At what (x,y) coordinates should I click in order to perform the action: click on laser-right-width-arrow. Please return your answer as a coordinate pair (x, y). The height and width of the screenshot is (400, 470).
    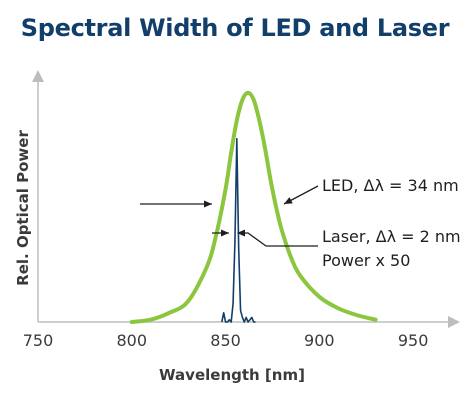
    Looking at the image, I should click on (277, 238).